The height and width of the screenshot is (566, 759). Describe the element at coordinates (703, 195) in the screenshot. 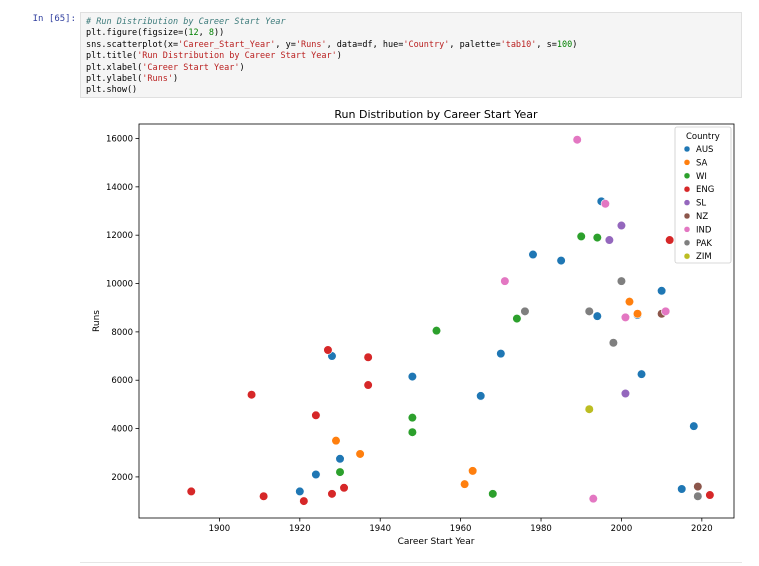

I see `legend: Country AUS SA WI ENG SL NZ IND PAK ZIM` at that location.